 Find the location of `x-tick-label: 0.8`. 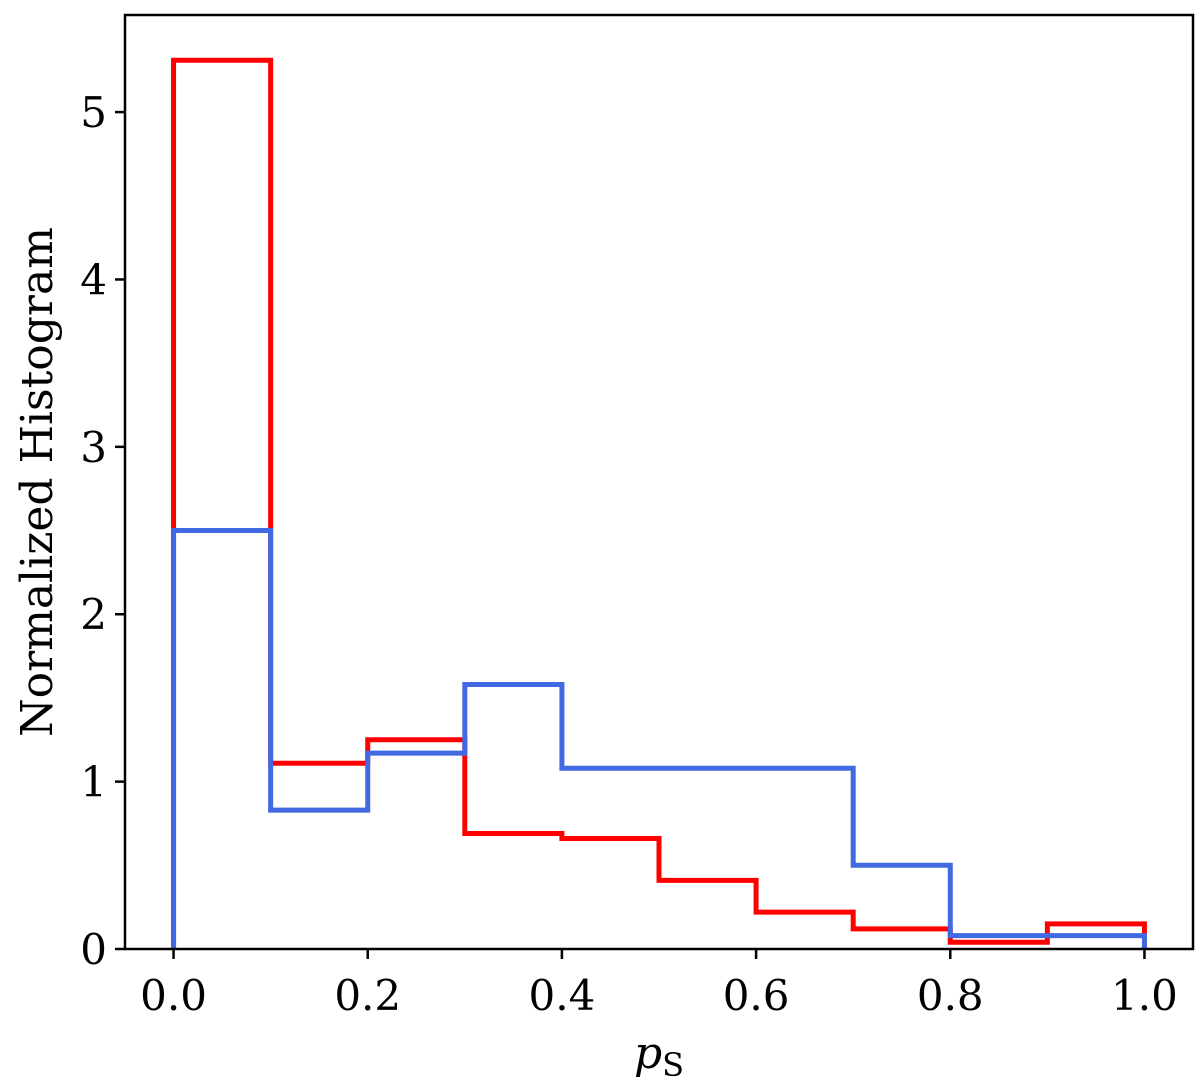

x-tick-label: 0.8 is located at coordinates (950, 995).